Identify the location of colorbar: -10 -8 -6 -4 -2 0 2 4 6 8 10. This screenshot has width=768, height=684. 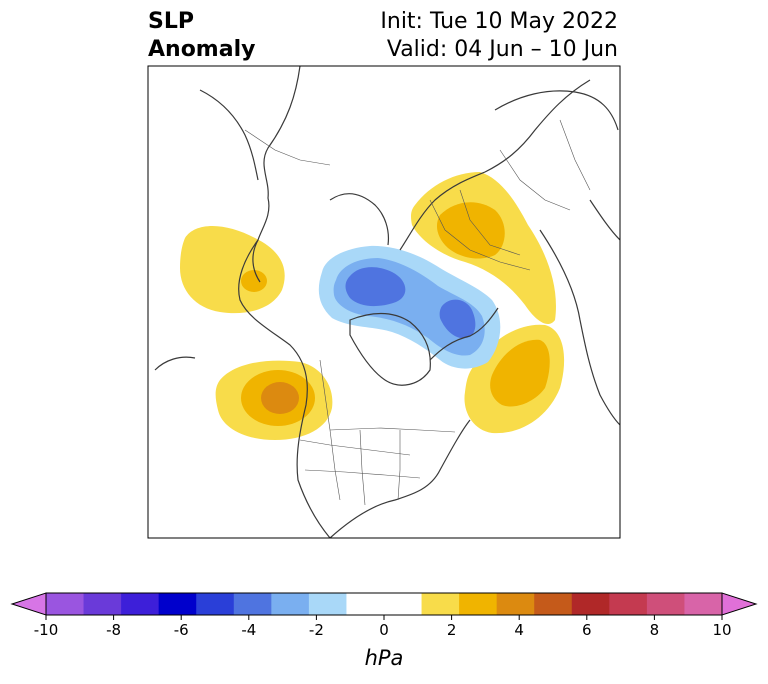
(384, 615).